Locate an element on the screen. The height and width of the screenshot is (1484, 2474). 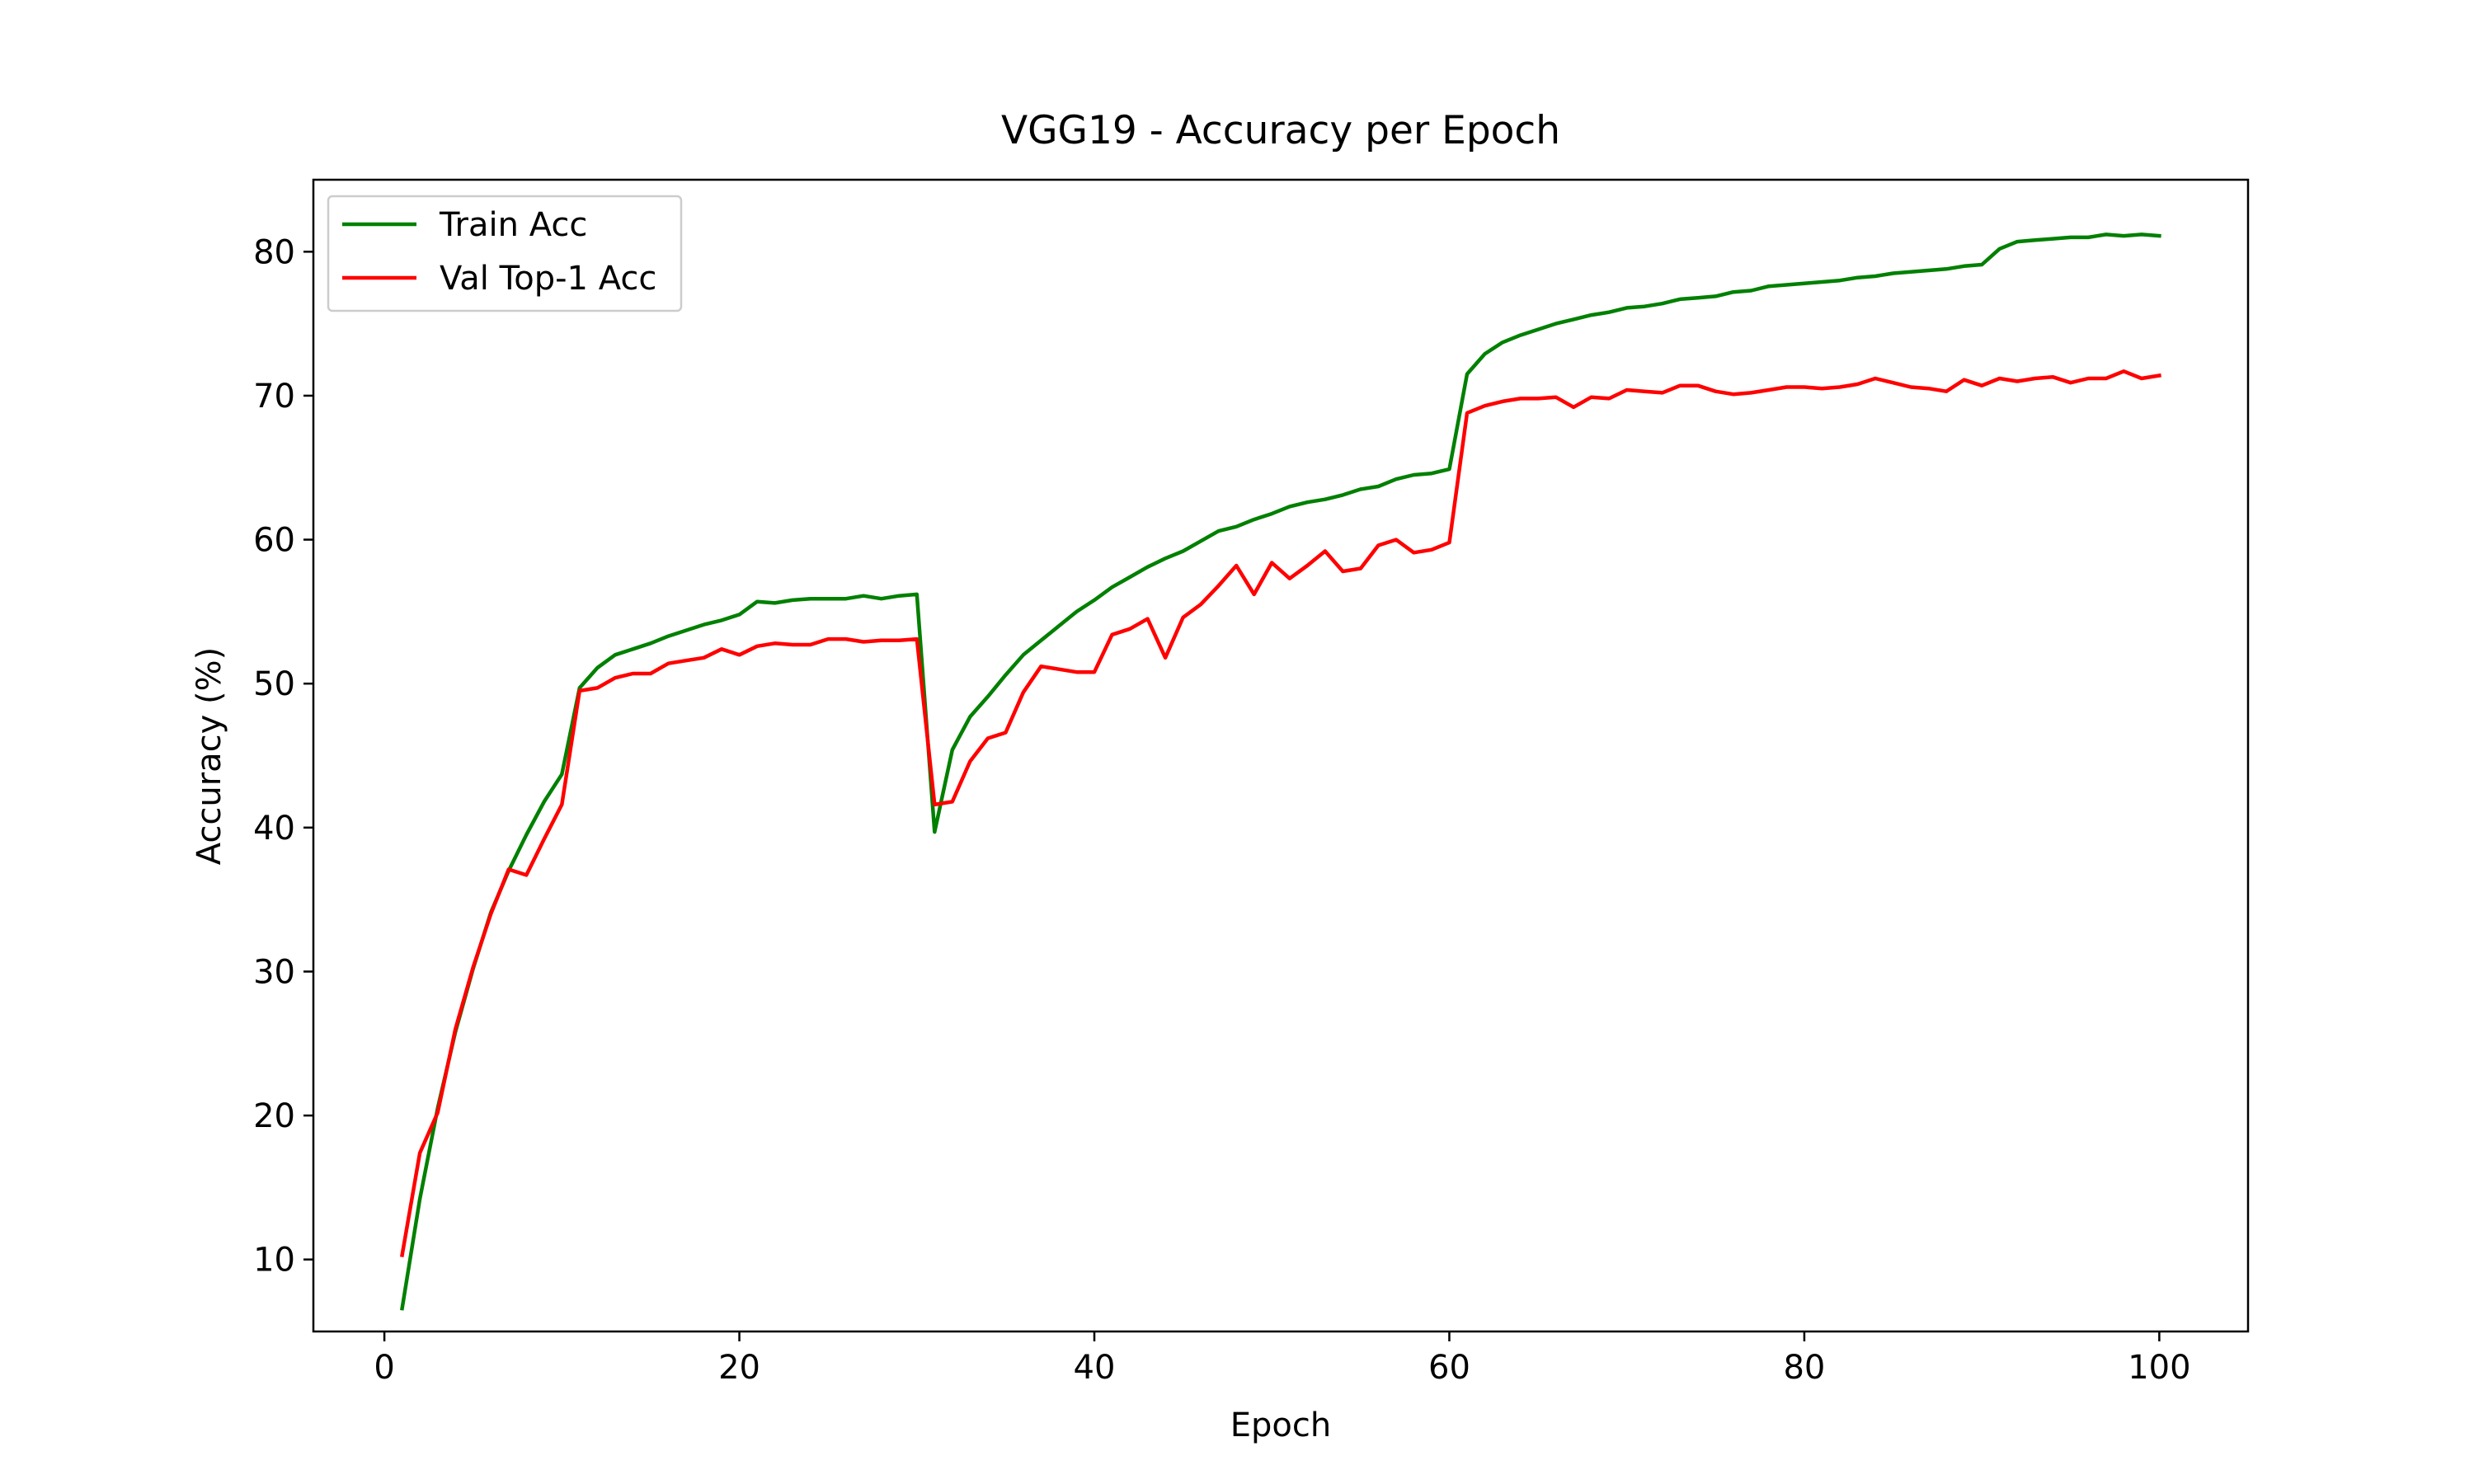
x-tick-label: 40 is located at coordinates (1095, 1368).